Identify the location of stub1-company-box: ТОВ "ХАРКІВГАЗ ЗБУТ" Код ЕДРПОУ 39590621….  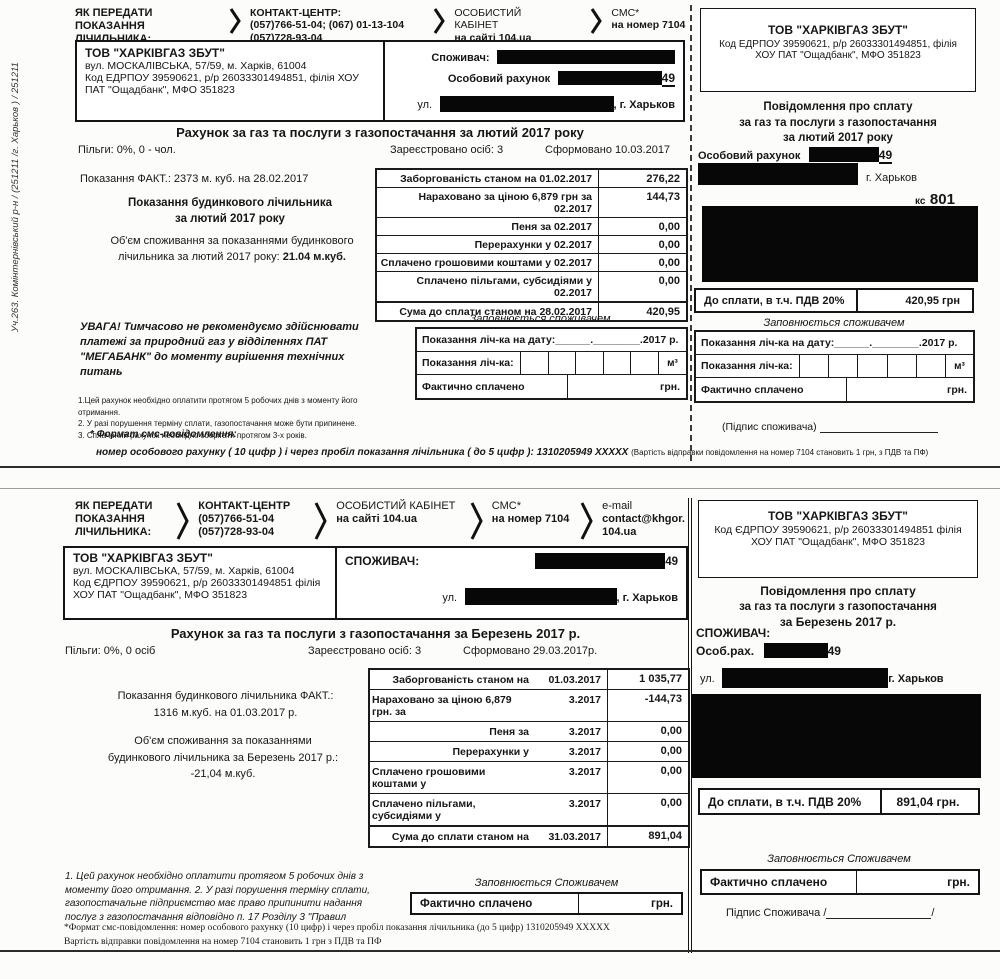
(838, 50).